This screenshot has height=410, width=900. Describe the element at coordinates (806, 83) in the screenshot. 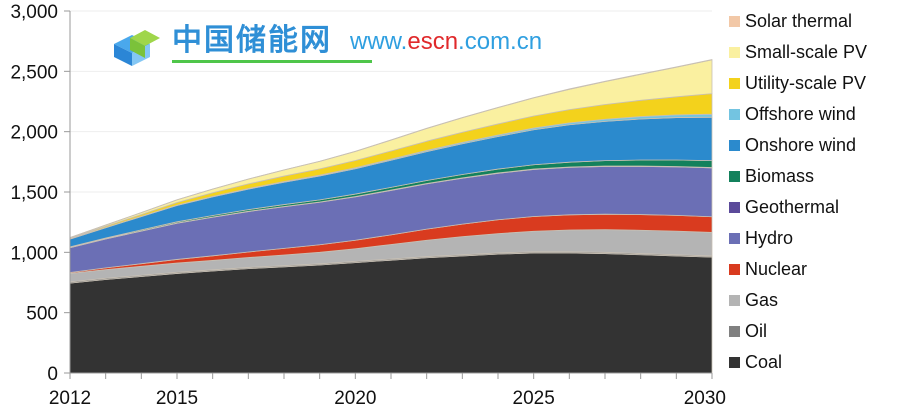

I see `legend-label: Utility-scale PV` at that location.